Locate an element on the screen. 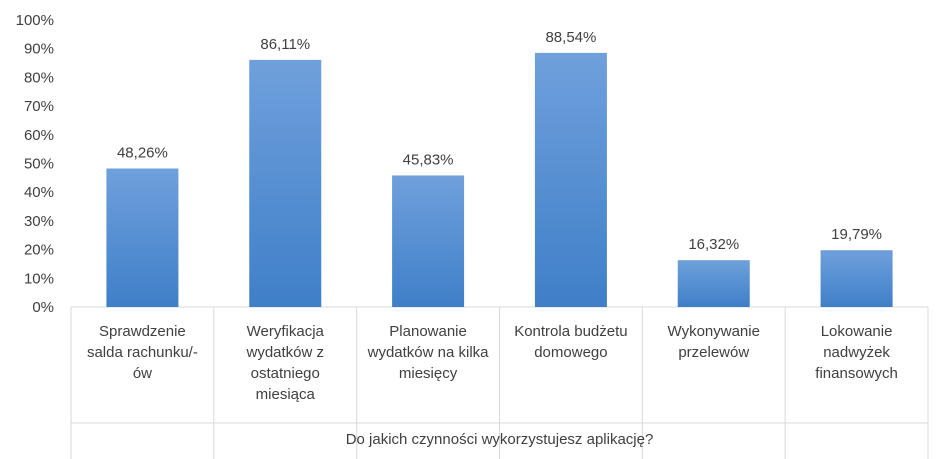 This screenshot has width=948, height=459. data-label: 48,26% is located at coordinates (142, 152).